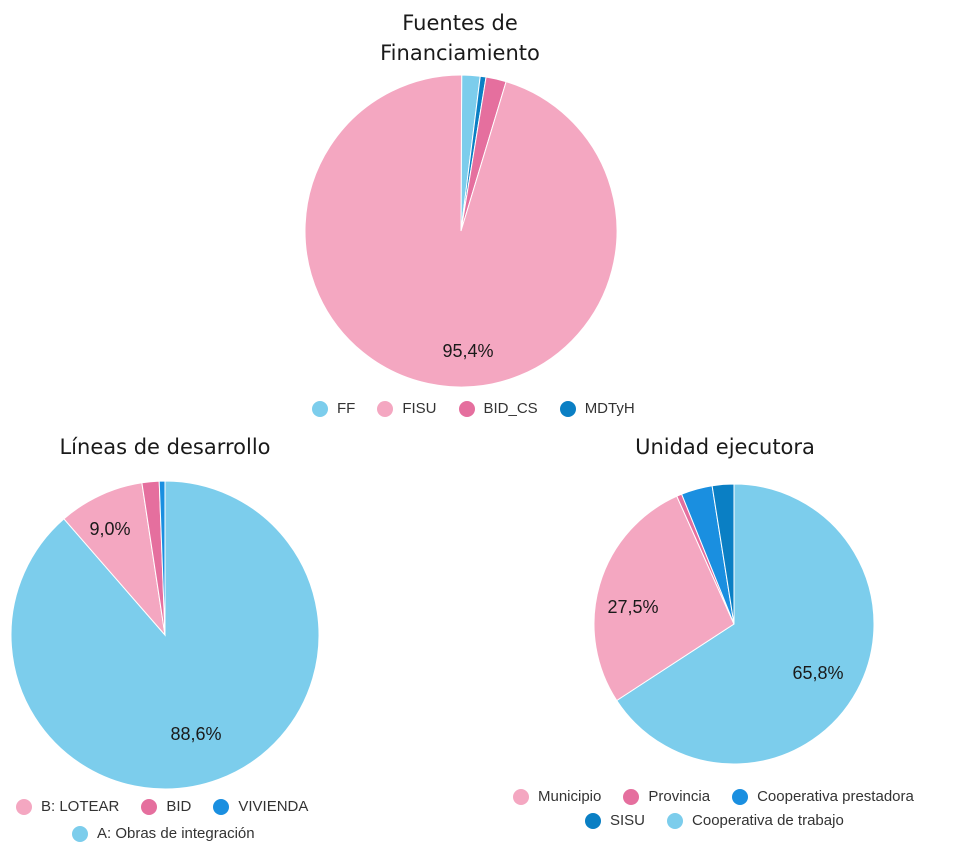  Describe the element at coordinates (346, 408) in the screenshot. I see `legend-label: FF` at that location.